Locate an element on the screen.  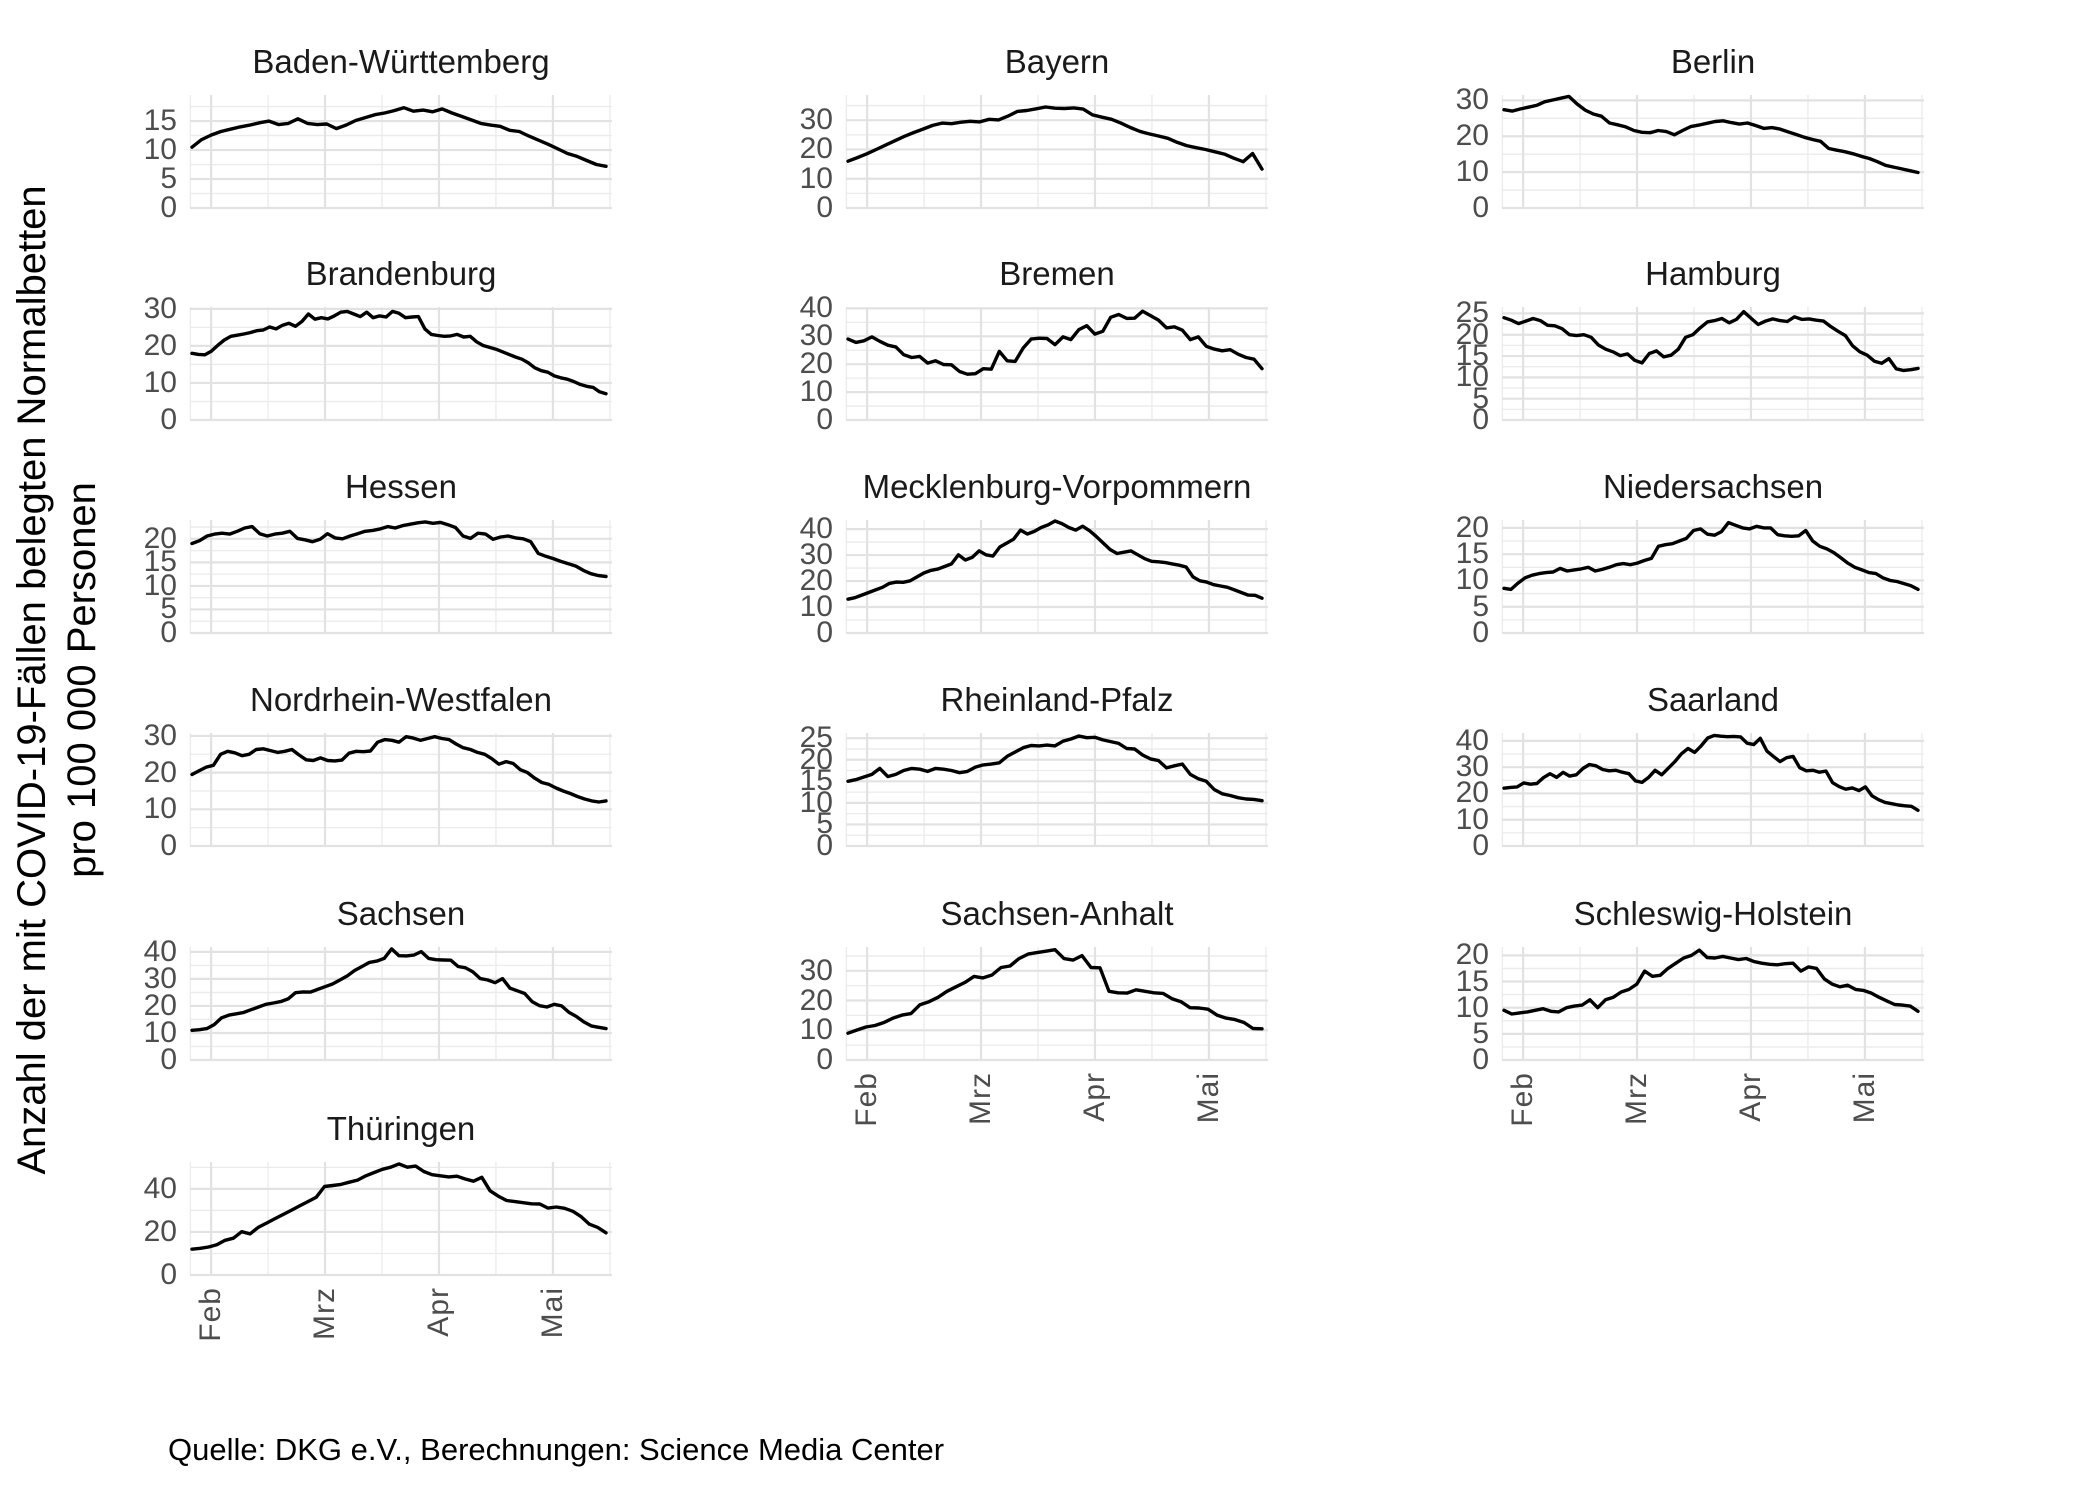
x-tick-label: Feb is located at coordinates (211, 1314).